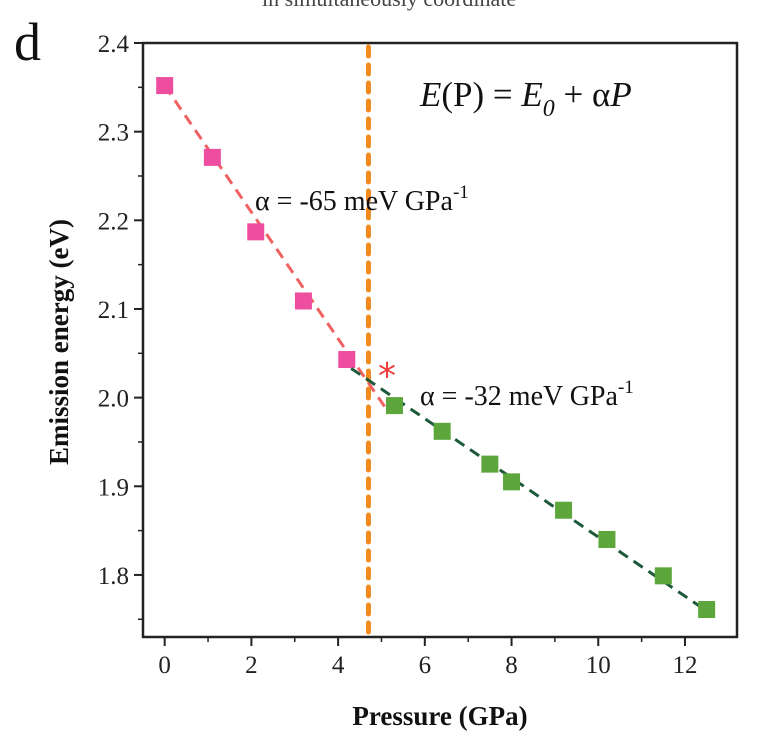 The width and height of the screenshot is (775, 738). I want to click on slope-annotation-pink: α = -65 meV GPa-1, so click(362, 199).